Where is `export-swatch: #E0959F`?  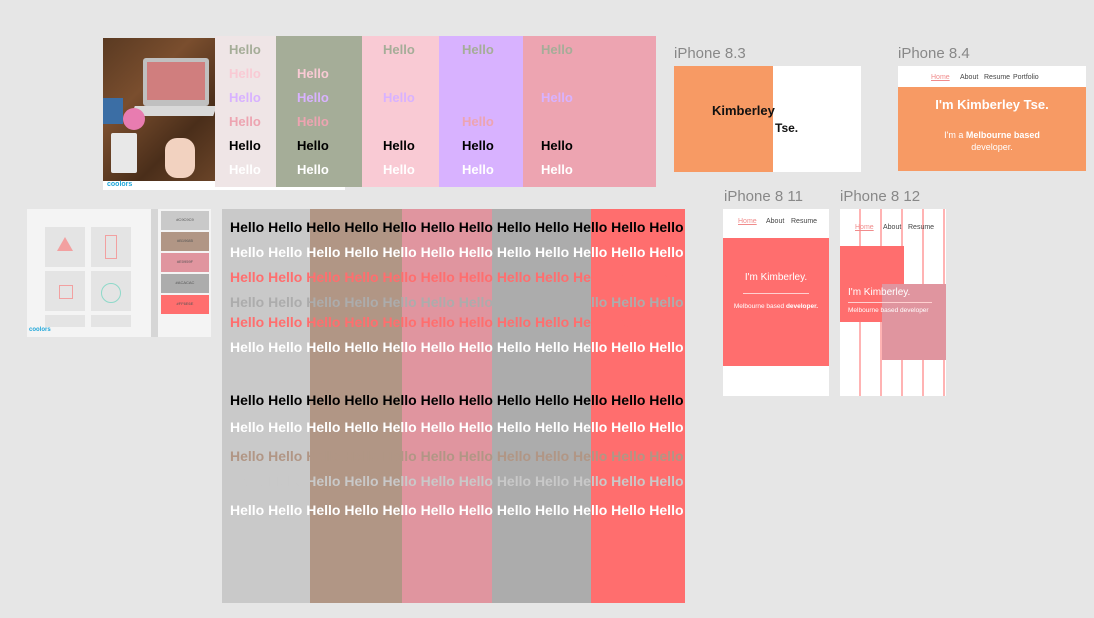 export-swatch: #E0959F is located at coordinates (185, 262).